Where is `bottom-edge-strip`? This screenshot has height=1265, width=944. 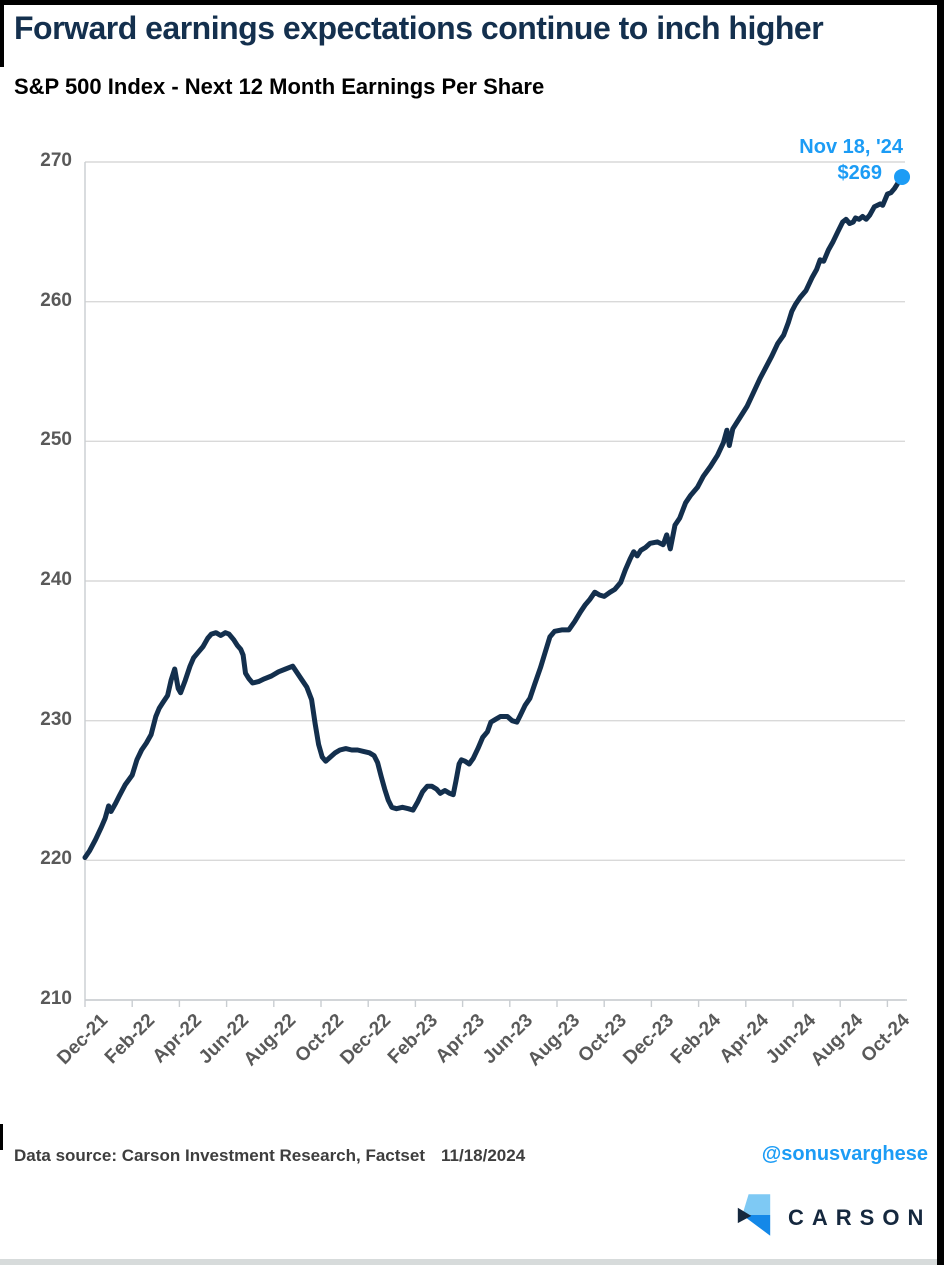
bottom-edge-strip is located at coordinates (472, 1262).